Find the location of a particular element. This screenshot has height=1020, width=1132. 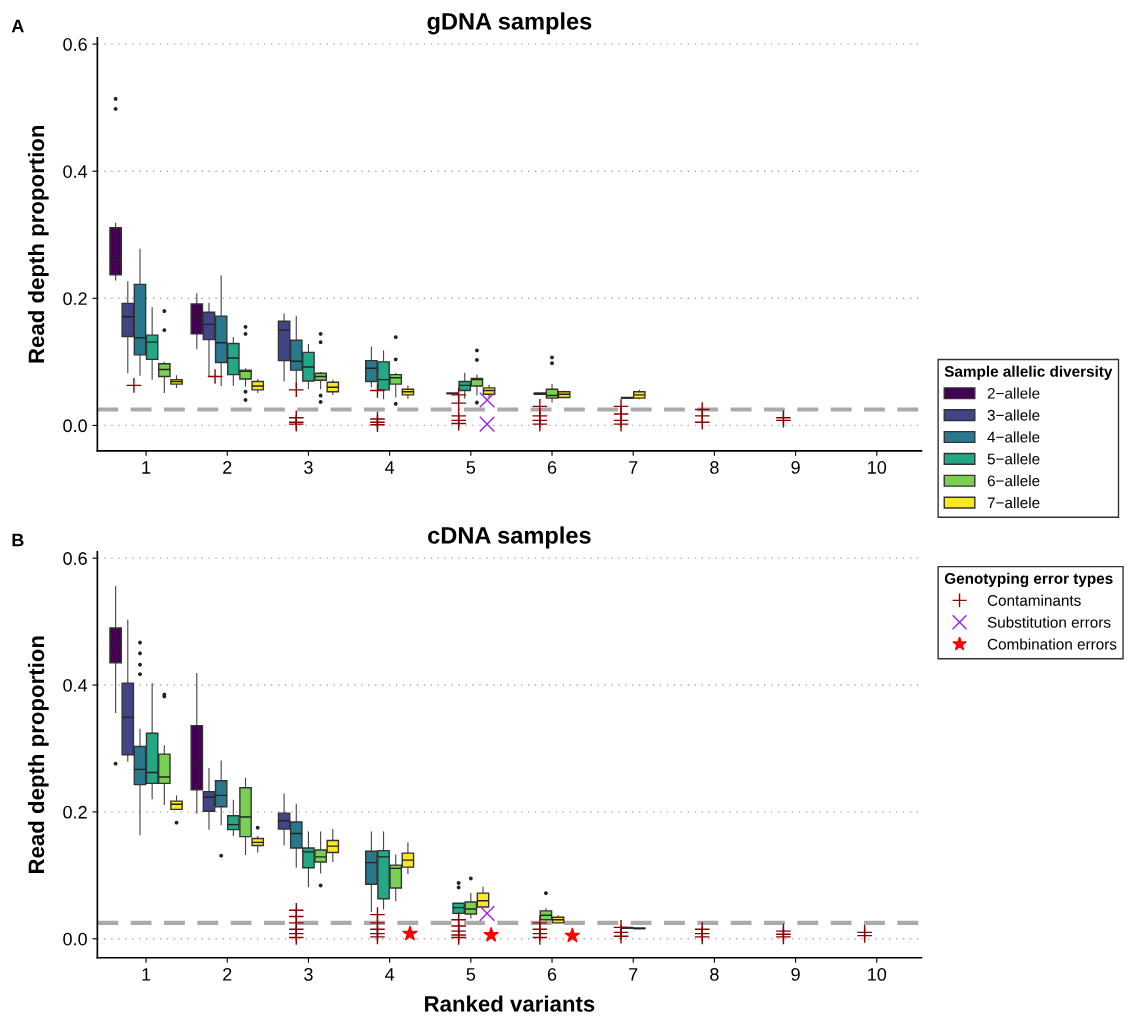

legend-label: 5−allele is located at coordinates (1013, 459).